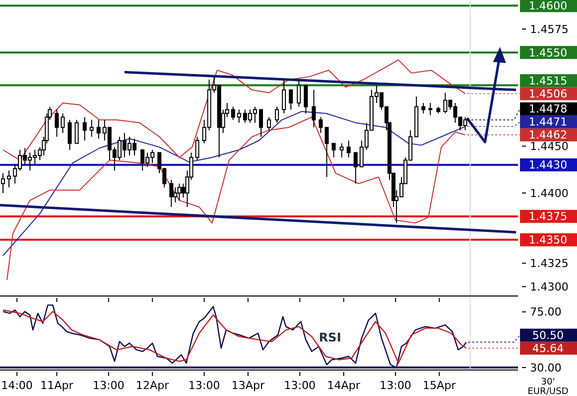  I want to click on data-label: 50.50, so click(548, 335).